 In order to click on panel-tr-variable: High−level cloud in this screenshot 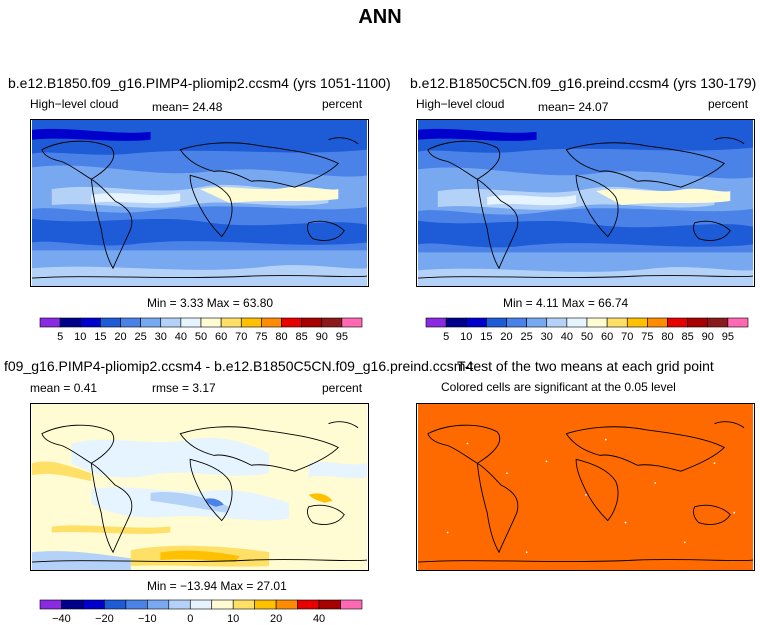, I will do `click(460, 104)`.